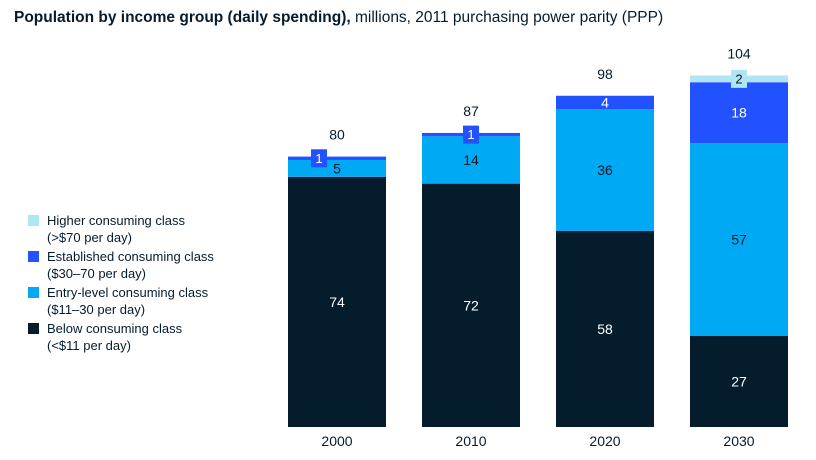 This screenshot has width=816, height=460. I want to click on legend-range-entry: ($11–30 per day), so click(96, 309).